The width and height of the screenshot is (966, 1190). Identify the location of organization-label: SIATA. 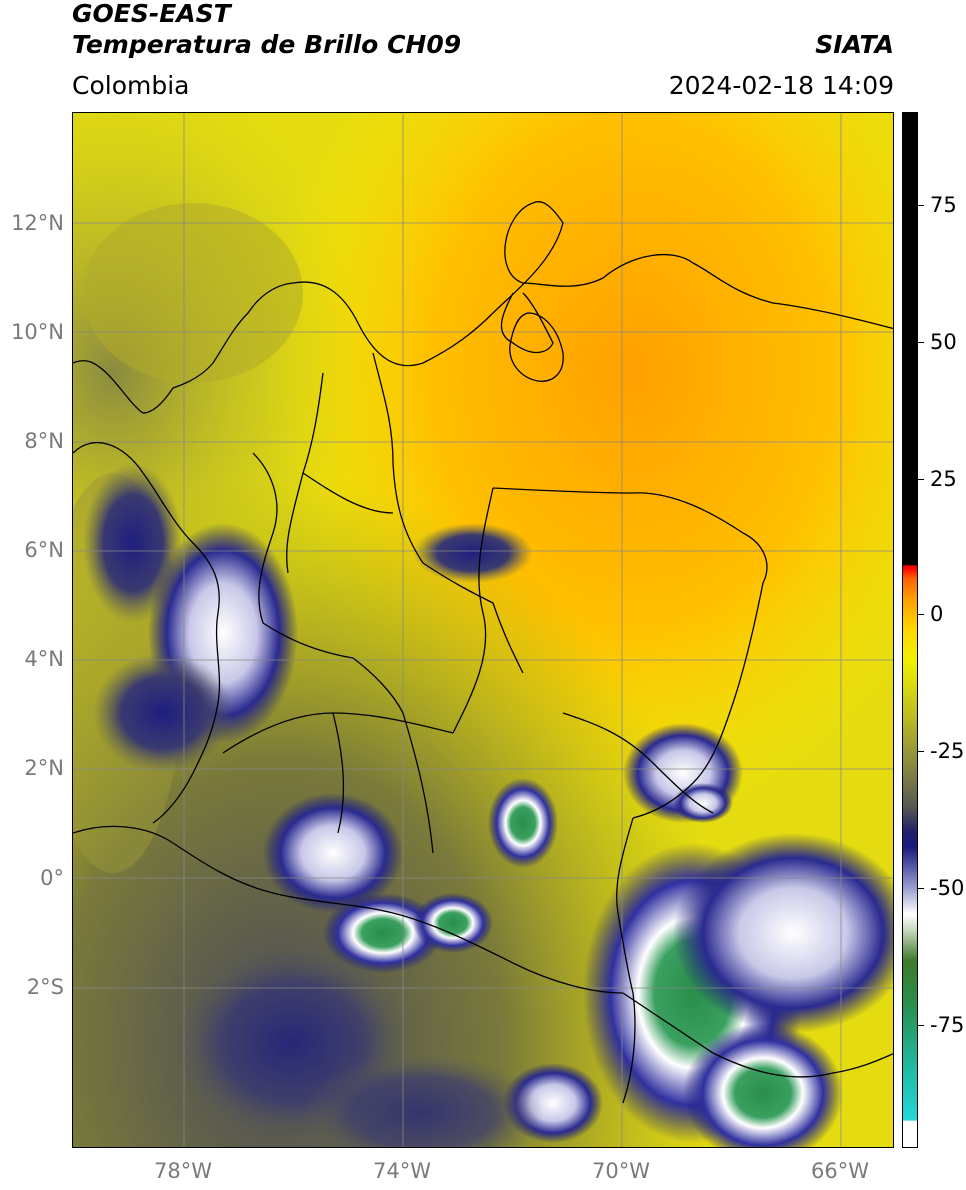
(854, 44).